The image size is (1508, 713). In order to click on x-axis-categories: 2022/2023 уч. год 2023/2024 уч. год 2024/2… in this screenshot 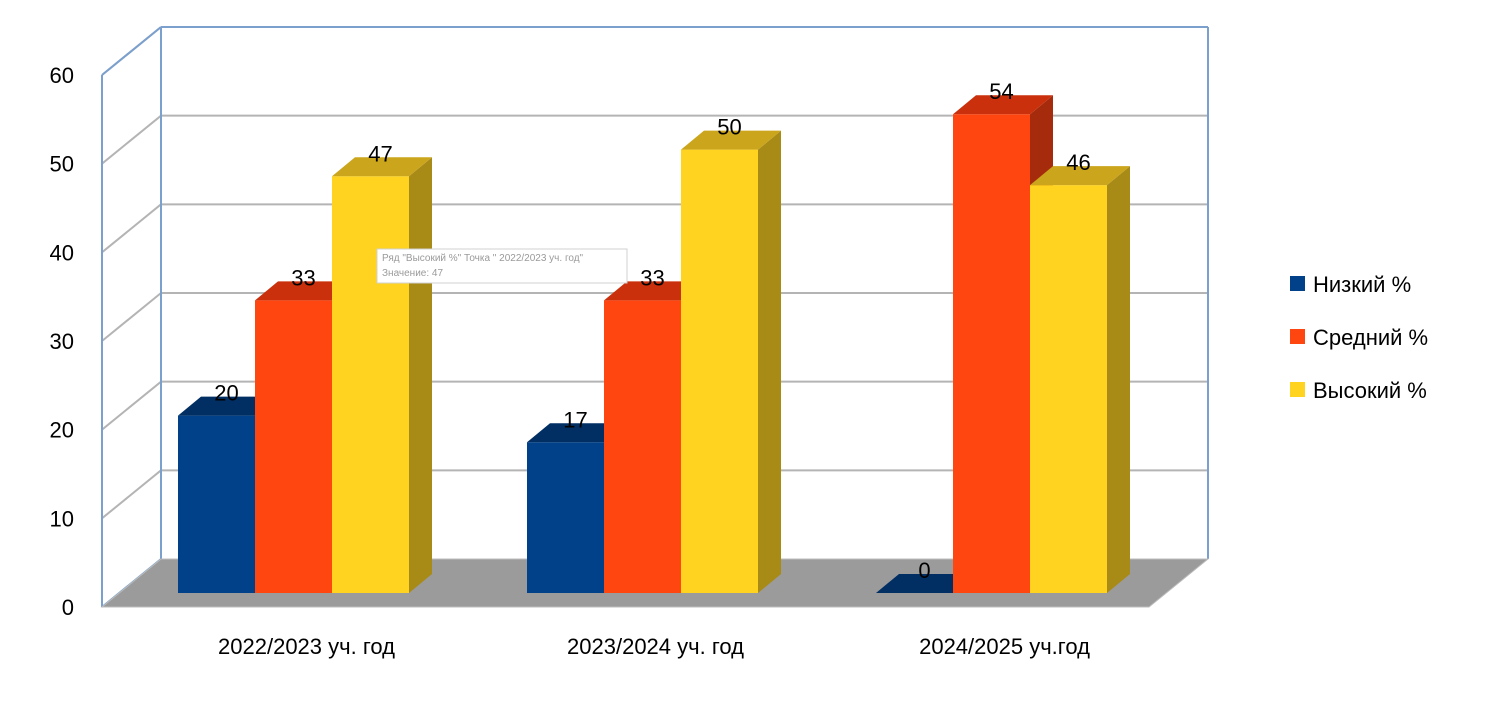, I will do `click(654, 646)`.